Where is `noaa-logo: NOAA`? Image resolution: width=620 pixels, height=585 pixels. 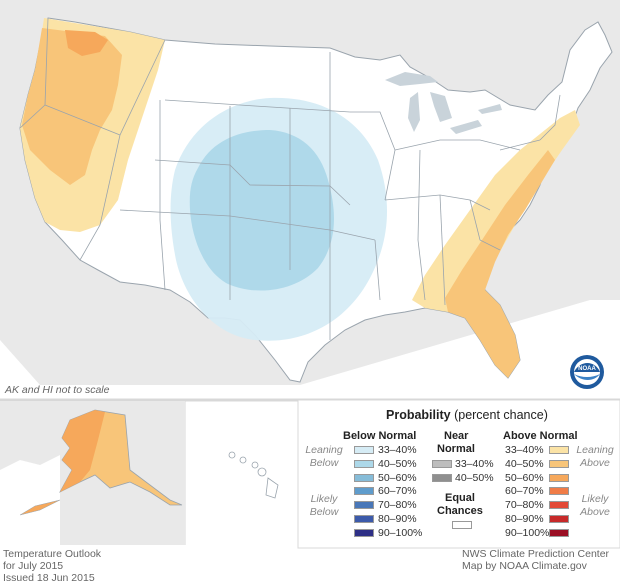
noaa-logo: NOAA is located at coordinates (587, 372).